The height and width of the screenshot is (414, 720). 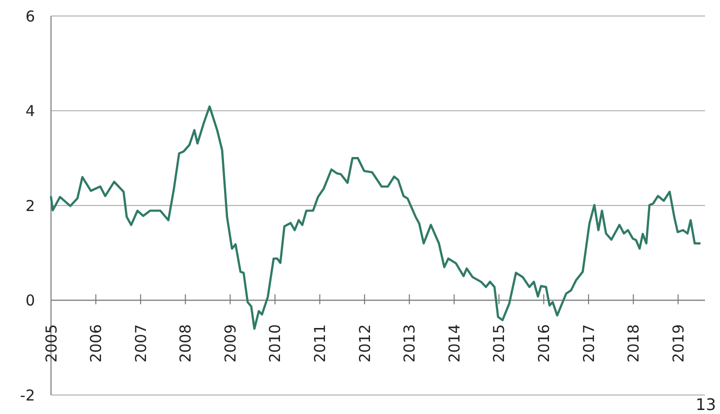 What do you see at coordinates (543, 343) in the screenshot?
I see `x-tick-label: 2016` at bounding box center [543, 343].